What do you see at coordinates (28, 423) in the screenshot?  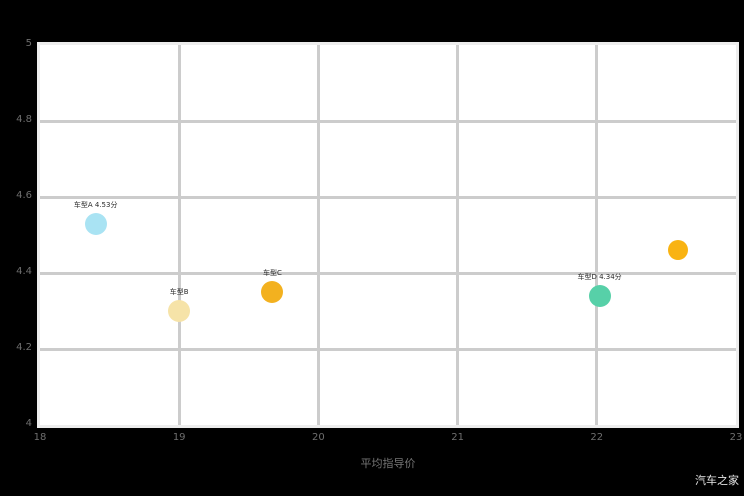 I see `y-axis-tick-label: 4` at bounding box center [28, 423].